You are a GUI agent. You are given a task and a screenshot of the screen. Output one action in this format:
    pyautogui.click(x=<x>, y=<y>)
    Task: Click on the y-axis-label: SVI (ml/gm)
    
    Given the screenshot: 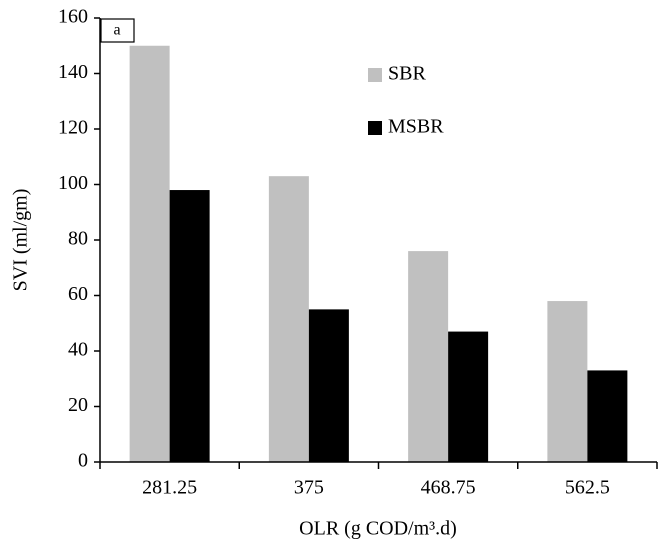 What is the action you would take?
    pyautogui.click(x=21, y=240)
    